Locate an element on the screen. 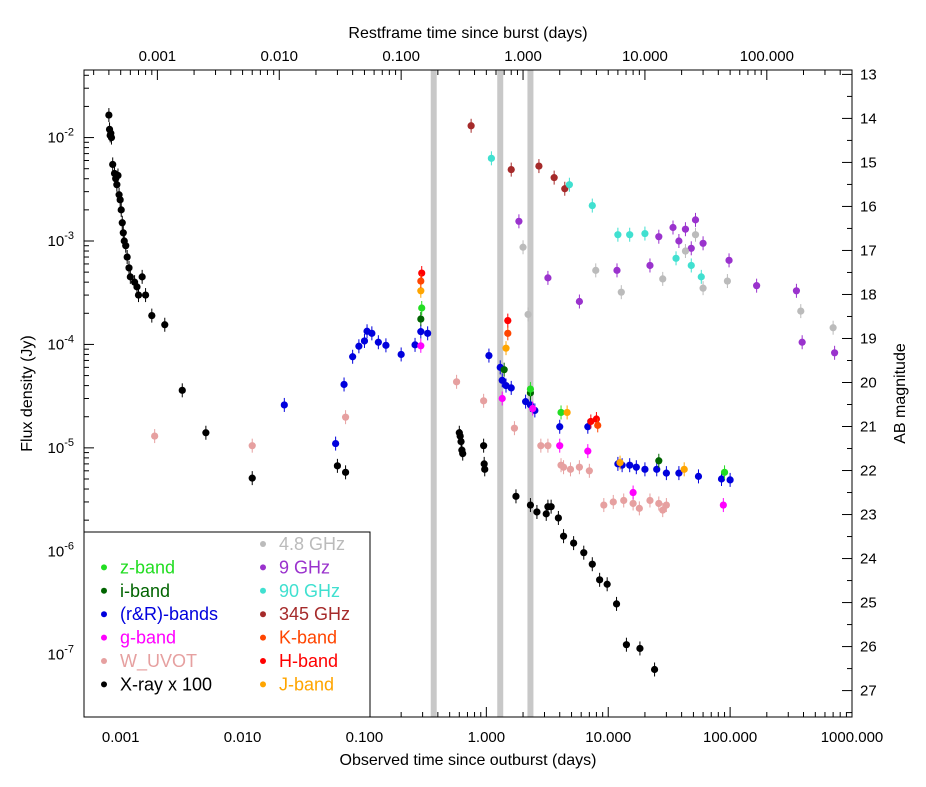 The width and height of the screenshot is (926, 787). series-g-band is located at coordinates (572, 425).